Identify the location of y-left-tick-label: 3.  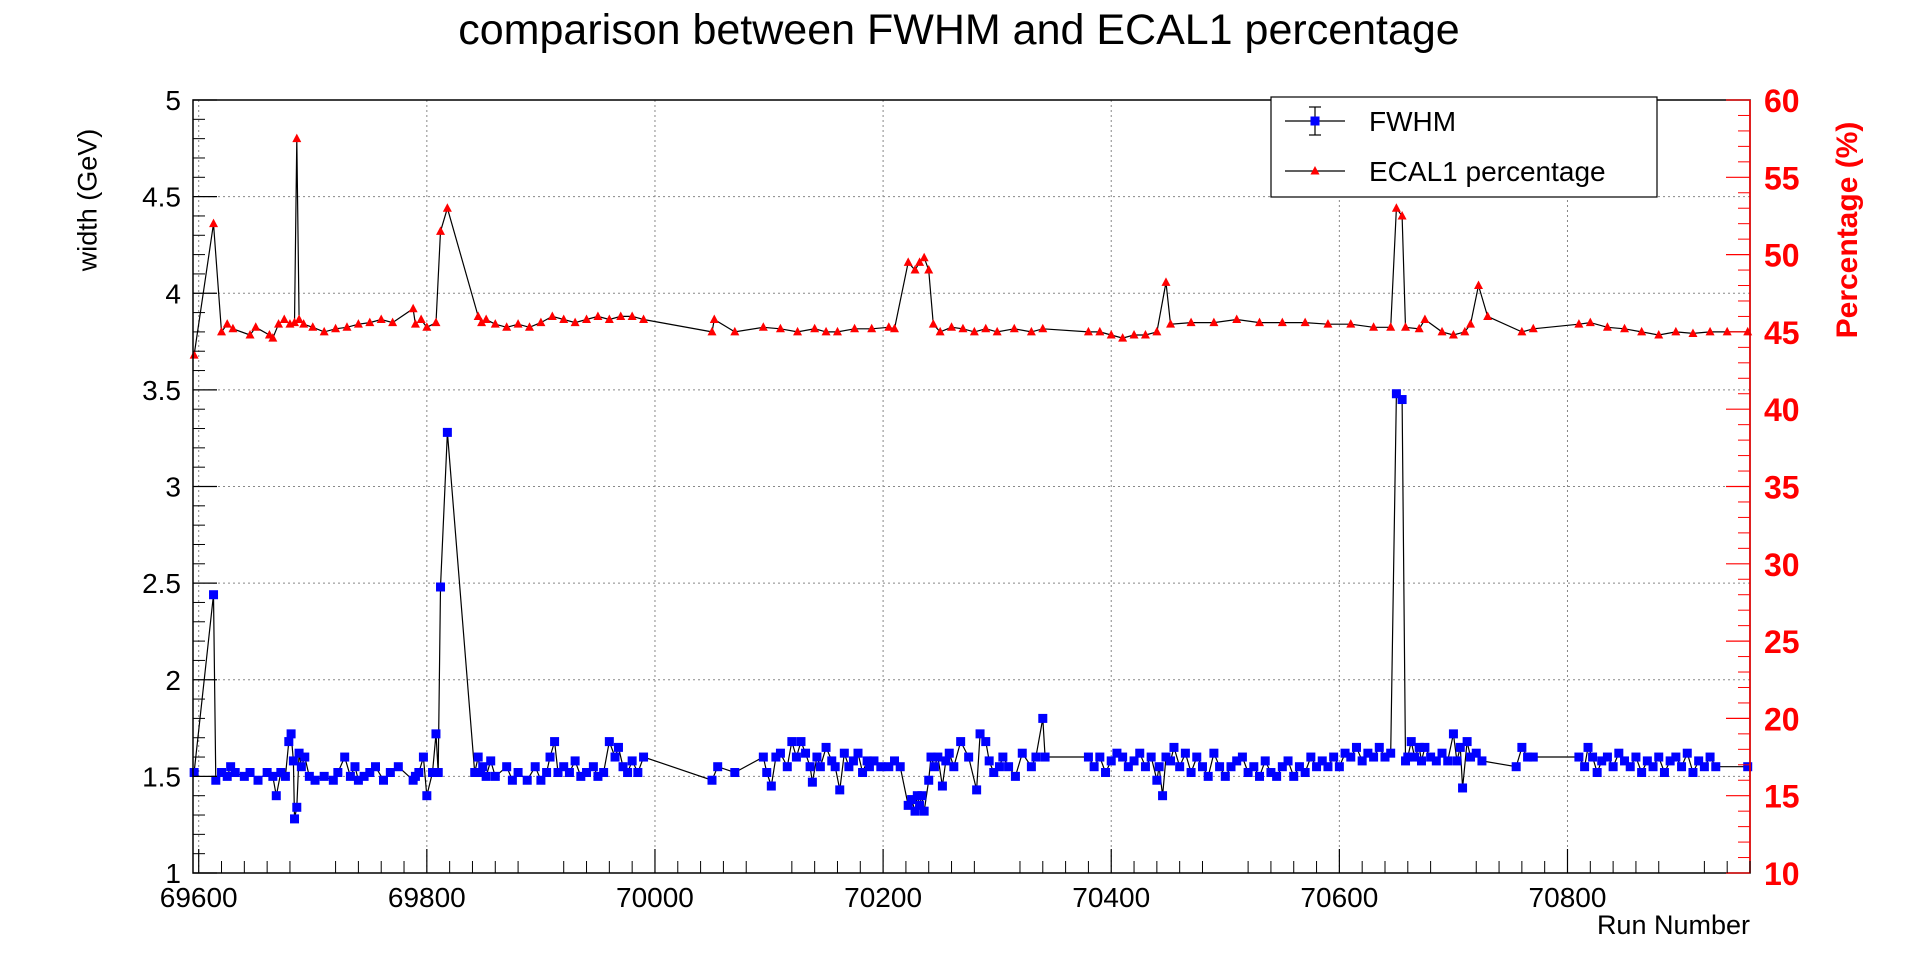
(173, 487).